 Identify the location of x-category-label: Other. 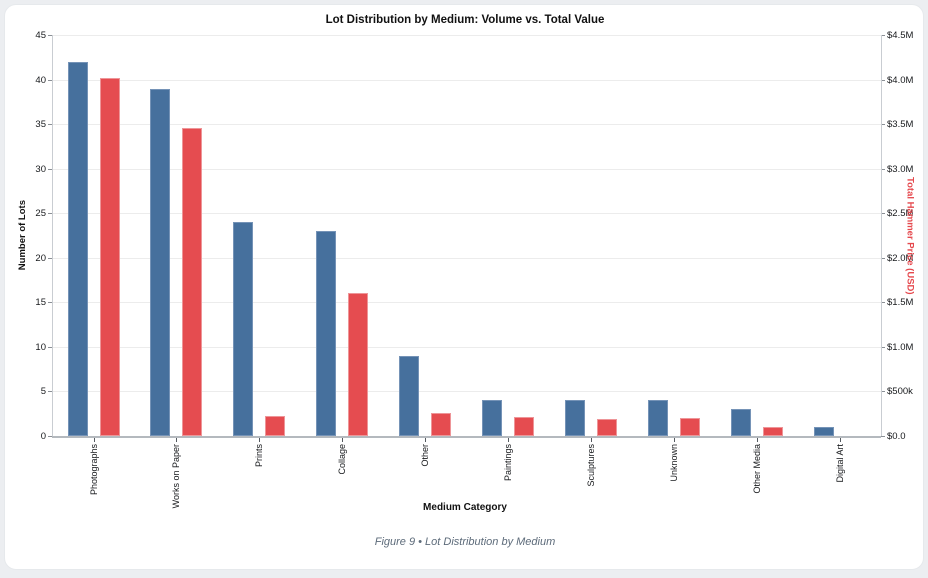
(425, 455).